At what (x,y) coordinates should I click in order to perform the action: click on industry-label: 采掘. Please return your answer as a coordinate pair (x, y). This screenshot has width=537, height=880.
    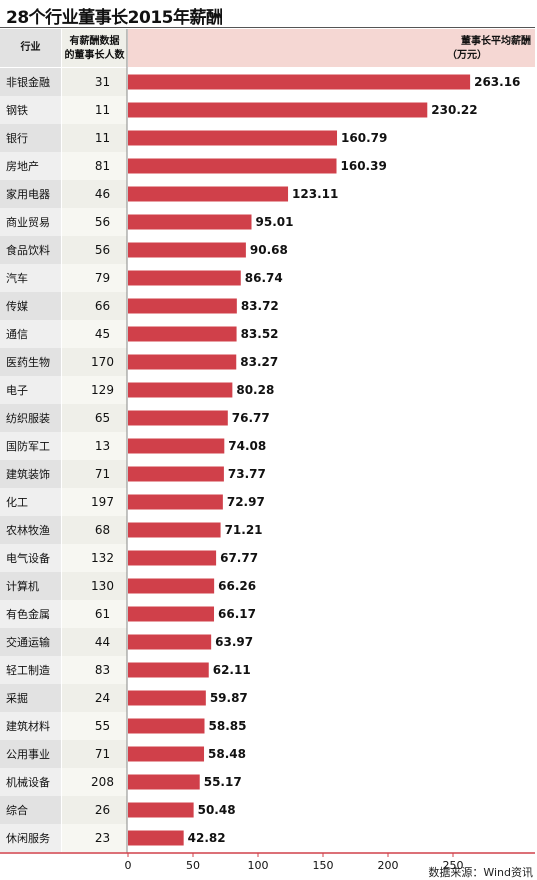
    Looking at the image, I should click on (17, 698).